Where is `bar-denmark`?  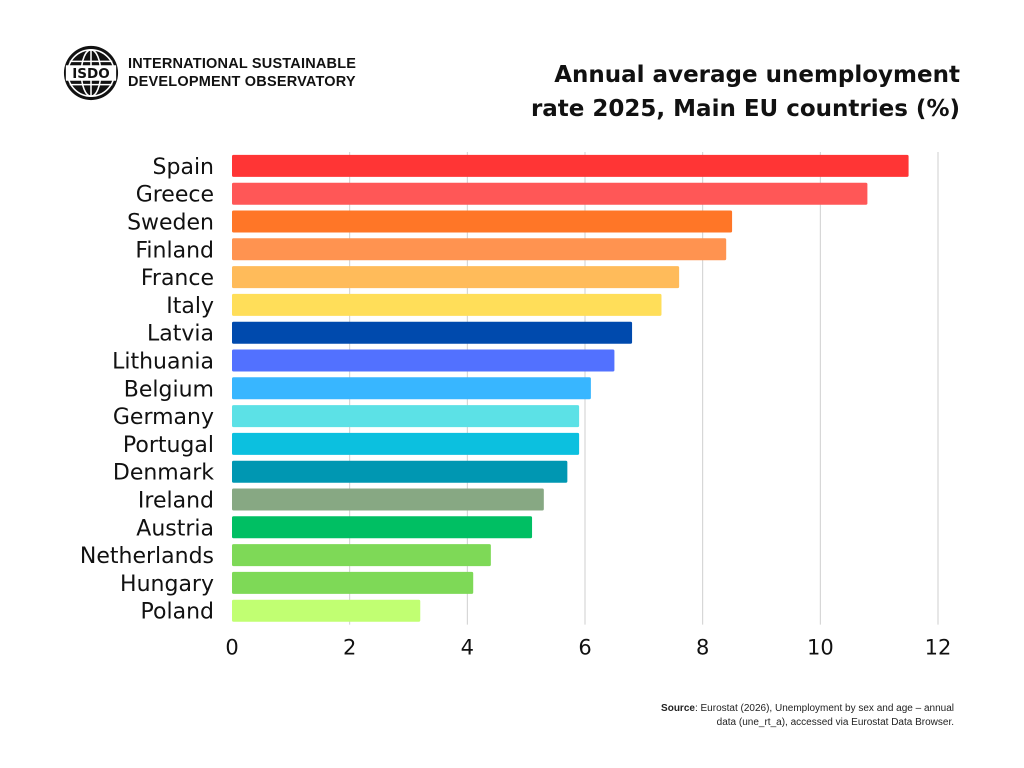
bar-denmark is located at coordinates (400, 471).